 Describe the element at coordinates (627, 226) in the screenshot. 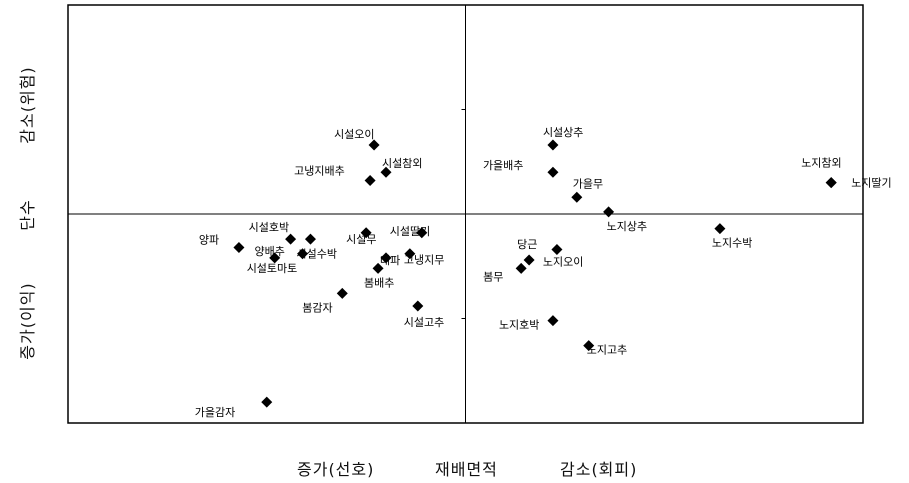

I see `point-label-21: 노지상추` at that location.